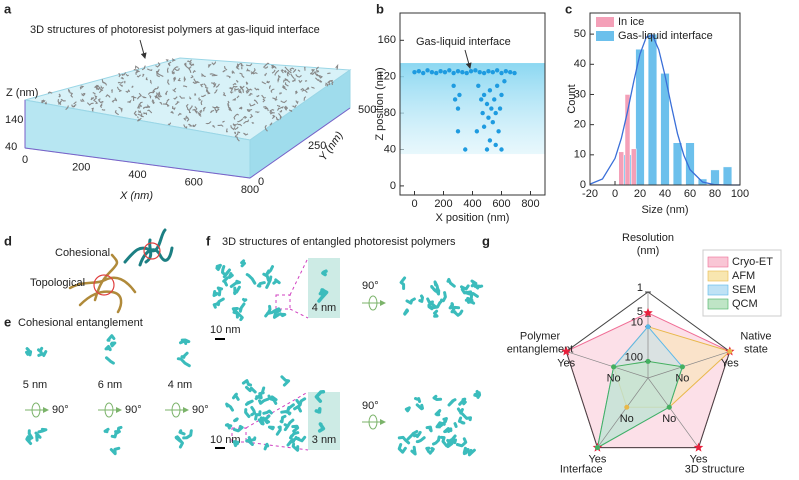 This screenshot has width=799, height=480. What do you see at coordinates (540, 336) in the screenshot?
I see `axis-label: Polymer` at bounding box center [540, 336].